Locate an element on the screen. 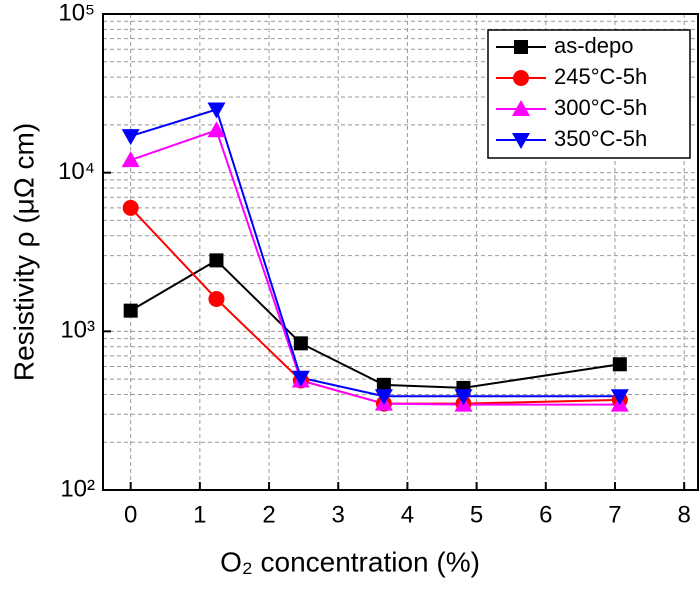 This screenshot has width=700, height=592. x-tick-label: 4 is located at coordinates (407, 514).